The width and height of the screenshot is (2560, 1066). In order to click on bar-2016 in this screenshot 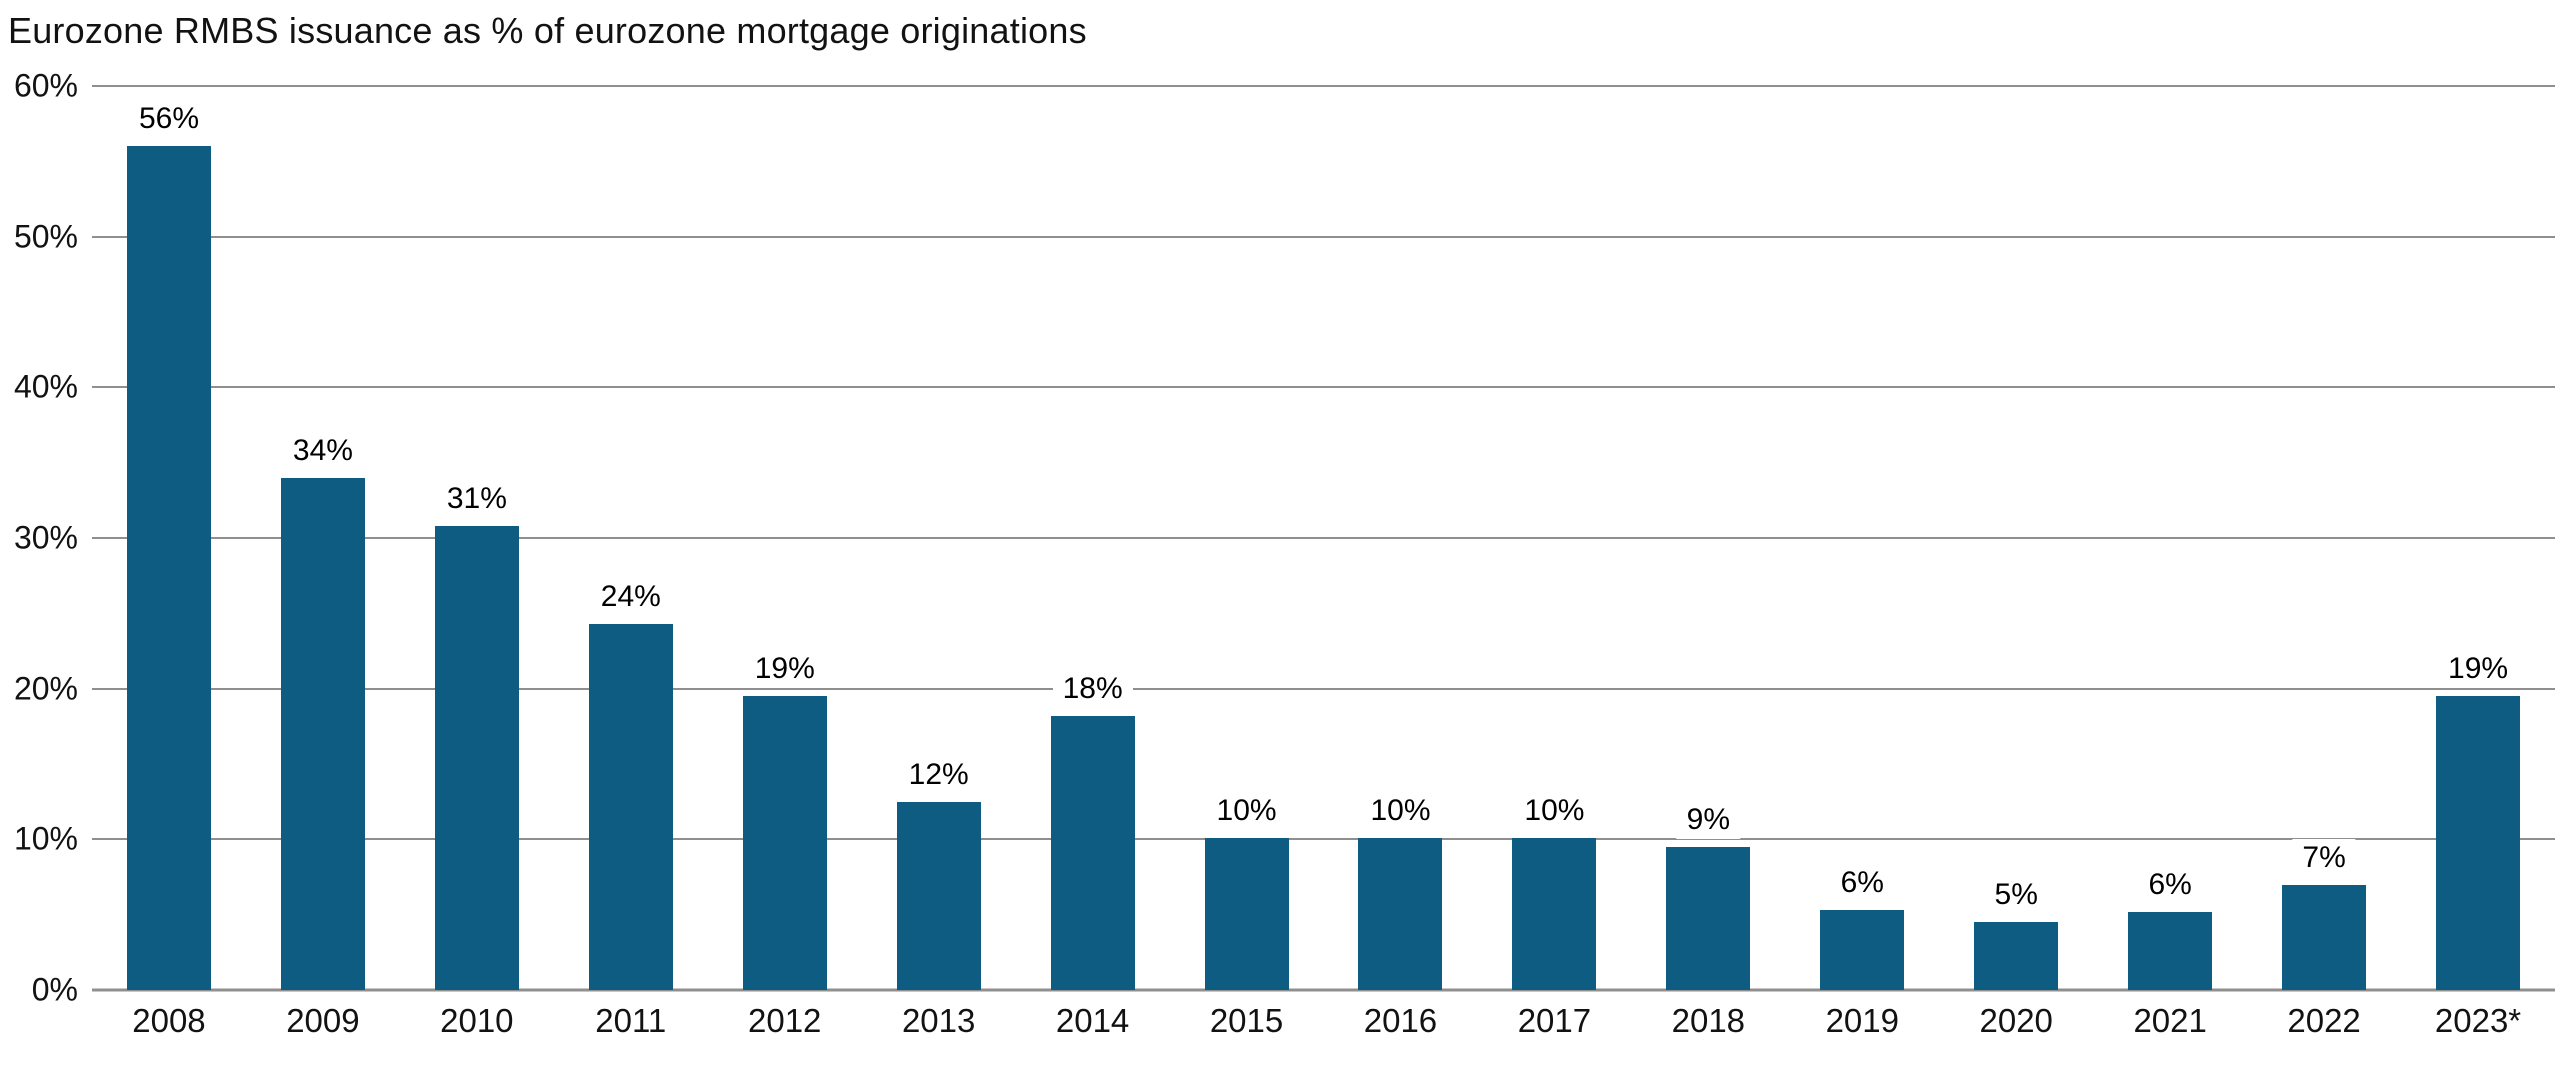, I will do `click(1400, 913)`.